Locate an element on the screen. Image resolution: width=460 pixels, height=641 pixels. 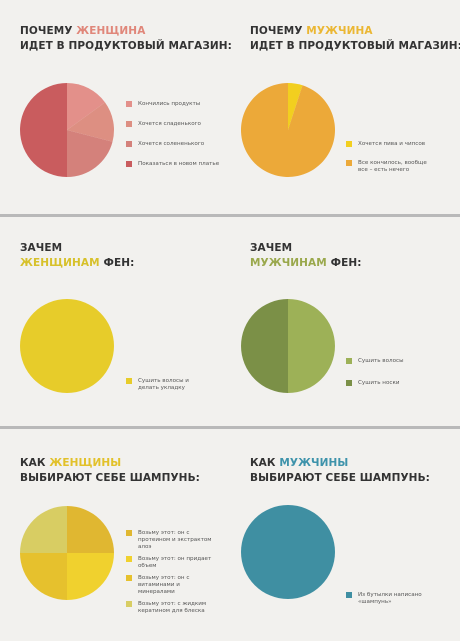
shampoo-female-pie-chart is located at coordinates (67, 553).